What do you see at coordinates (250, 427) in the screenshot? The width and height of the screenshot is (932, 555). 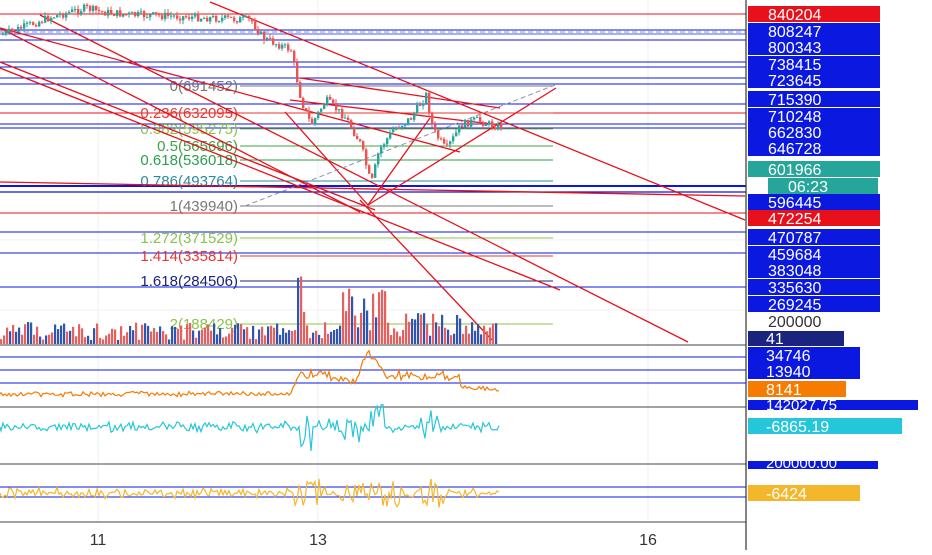 I see `oscillator-2-line` at bounding box center [250, 427].